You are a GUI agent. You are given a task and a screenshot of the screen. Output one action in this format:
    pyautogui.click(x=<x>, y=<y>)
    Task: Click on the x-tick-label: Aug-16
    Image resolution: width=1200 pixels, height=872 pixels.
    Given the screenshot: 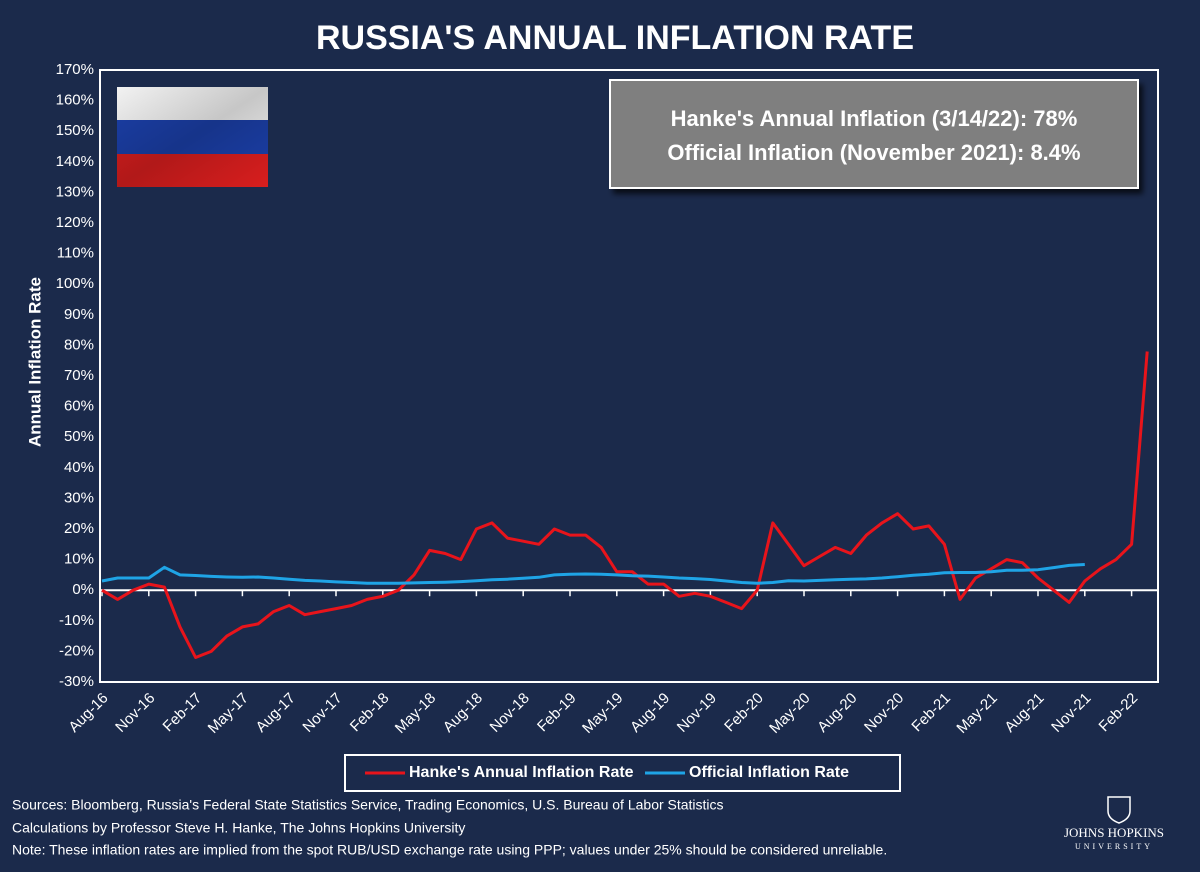 What is the action you would take?
    pyautogui.click(x=88, y=713)
    